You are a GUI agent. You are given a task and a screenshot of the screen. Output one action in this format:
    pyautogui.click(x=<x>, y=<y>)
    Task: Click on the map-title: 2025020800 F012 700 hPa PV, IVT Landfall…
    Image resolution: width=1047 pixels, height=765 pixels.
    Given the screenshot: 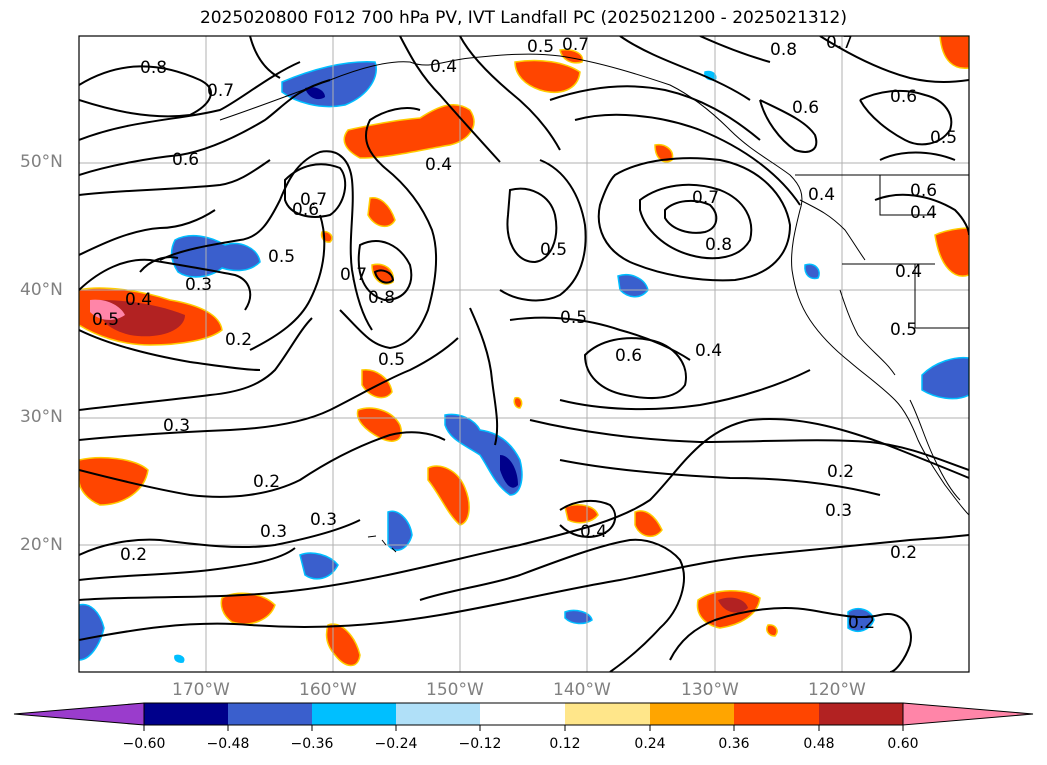 What is the action you would take?
    pyautogui.click(x=523, y=18)
    